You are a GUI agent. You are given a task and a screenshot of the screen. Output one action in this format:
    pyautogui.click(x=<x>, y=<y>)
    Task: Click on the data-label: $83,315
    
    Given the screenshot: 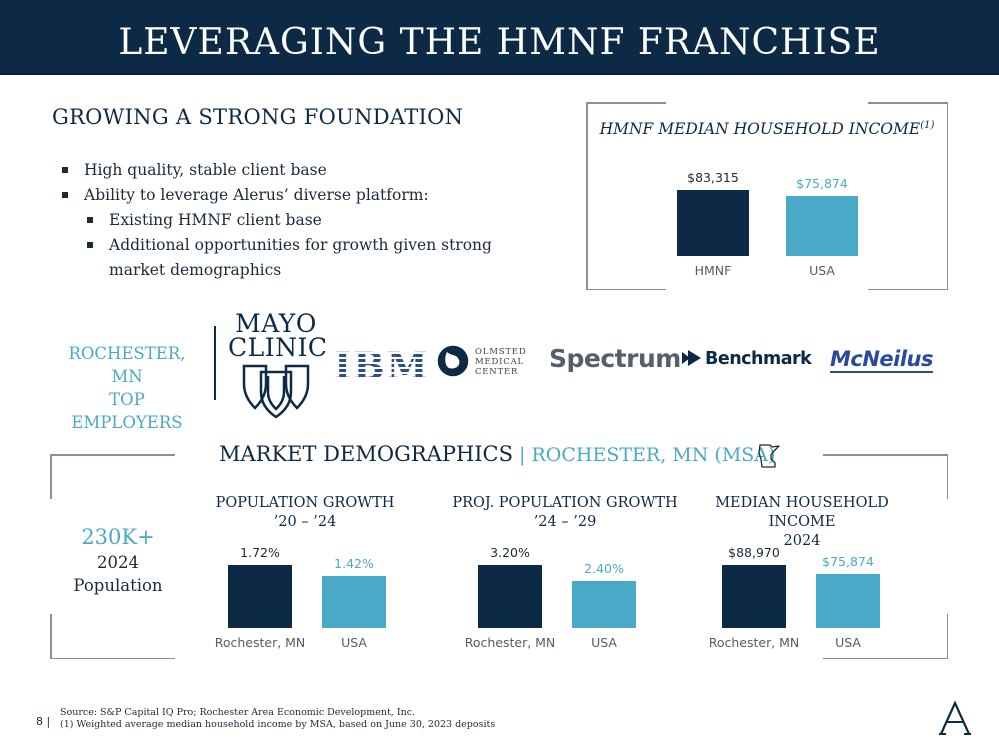 What is the action you would take?
    pyautogui.click(x=713, y=177)
    